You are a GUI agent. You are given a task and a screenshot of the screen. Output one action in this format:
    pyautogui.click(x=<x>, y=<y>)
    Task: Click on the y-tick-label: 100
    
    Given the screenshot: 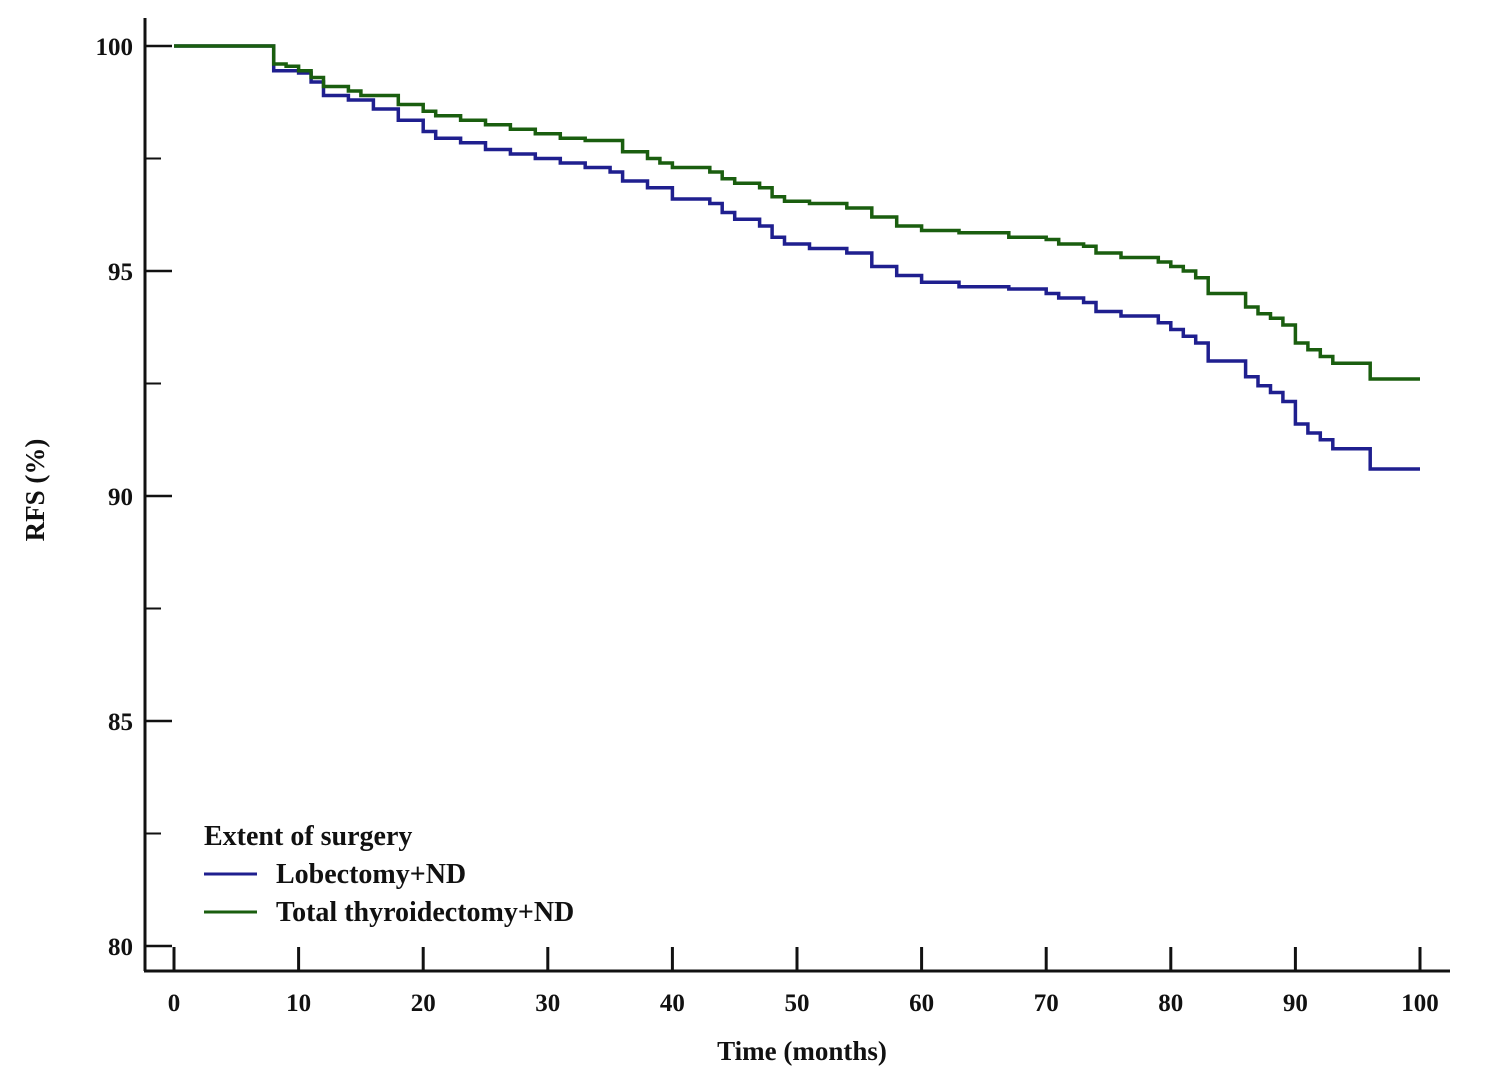 What is the action you would take?
    pyautogui.click(x=115, y=47)
    